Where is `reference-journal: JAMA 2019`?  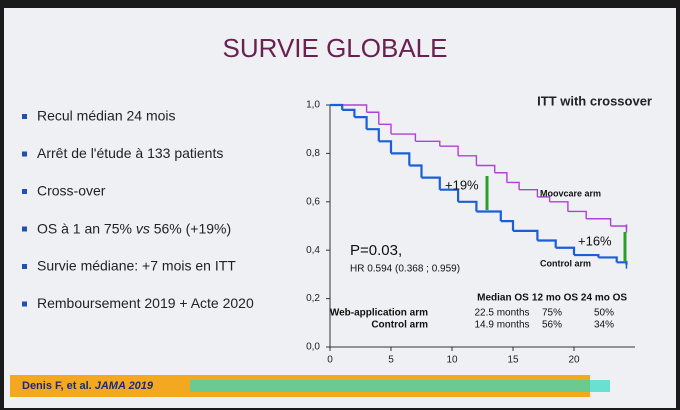 reference-journal: JAMA 2019 is located at coordinates (124, 386).